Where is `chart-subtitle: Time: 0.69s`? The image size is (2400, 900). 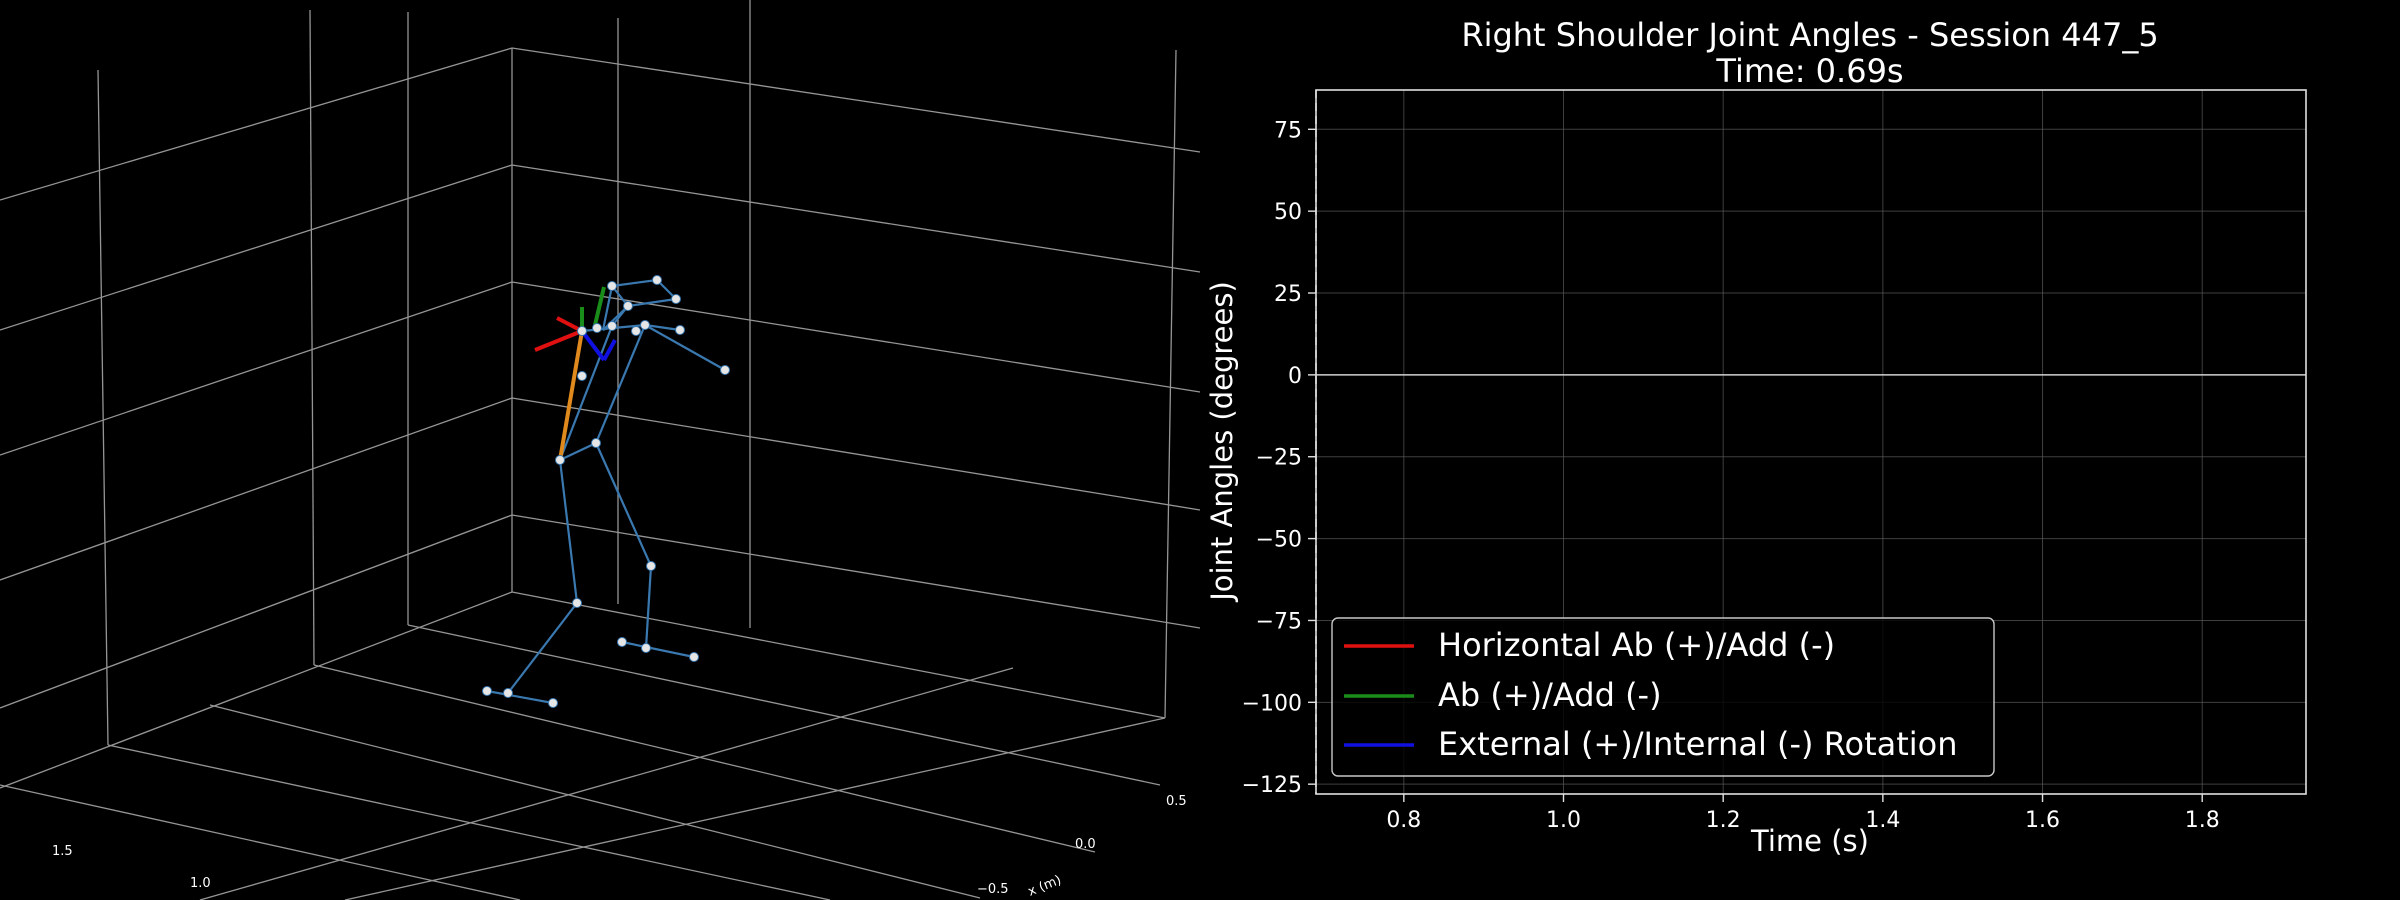
chart-subtitle: Time: 0.69s is located at coordinates (1809, 71).